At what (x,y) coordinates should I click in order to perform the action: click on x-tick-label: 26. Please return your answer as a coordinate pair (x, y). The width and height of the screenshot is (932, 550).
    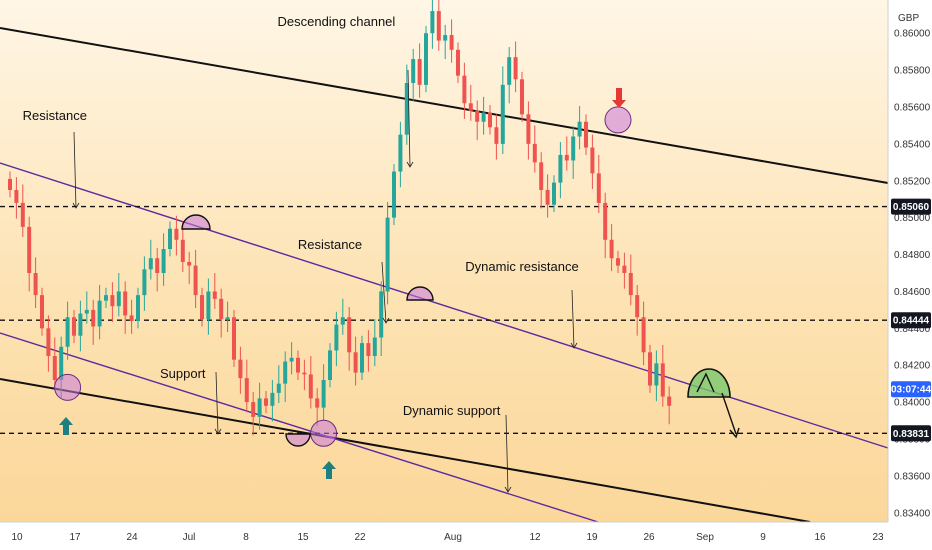
    Looking at the image, I should click on (649, 537).